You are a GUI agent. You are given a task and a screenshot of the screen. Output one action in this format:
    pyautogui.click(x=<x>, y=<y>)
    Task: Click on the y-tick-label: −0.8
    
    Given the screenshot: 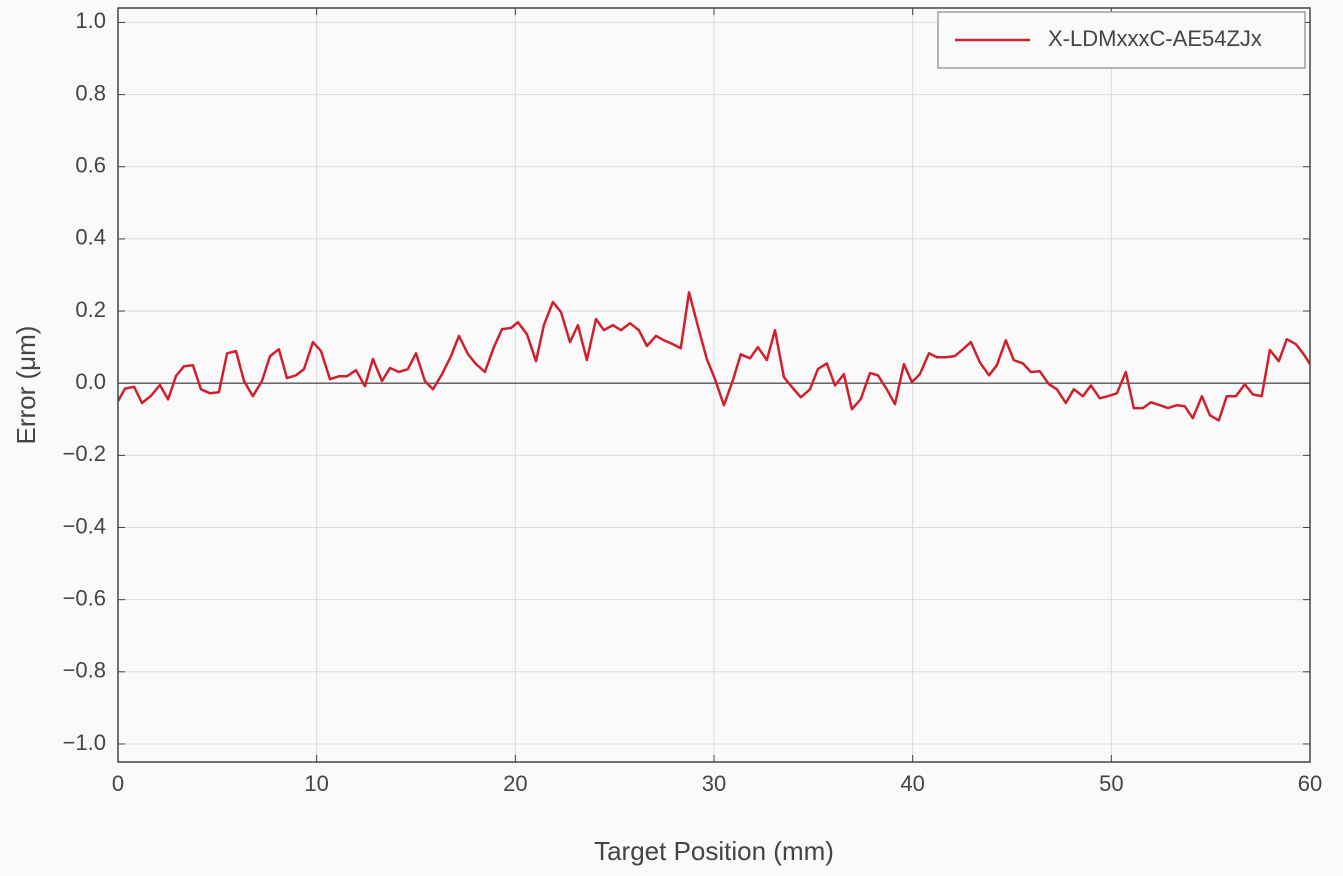 What is the action you would take?
    pyautogui.click(x=84, y=670)
    